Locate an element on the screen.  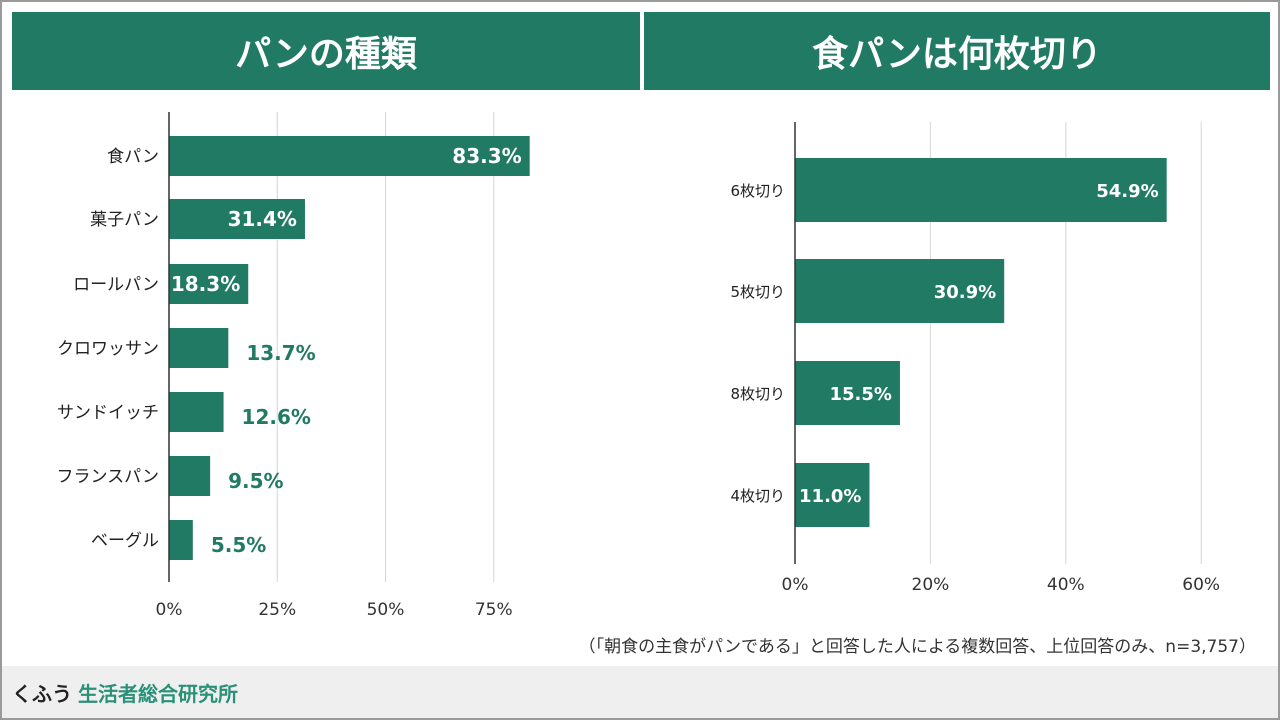
category-label: クロワッサン is located at coordinates (108, 349).